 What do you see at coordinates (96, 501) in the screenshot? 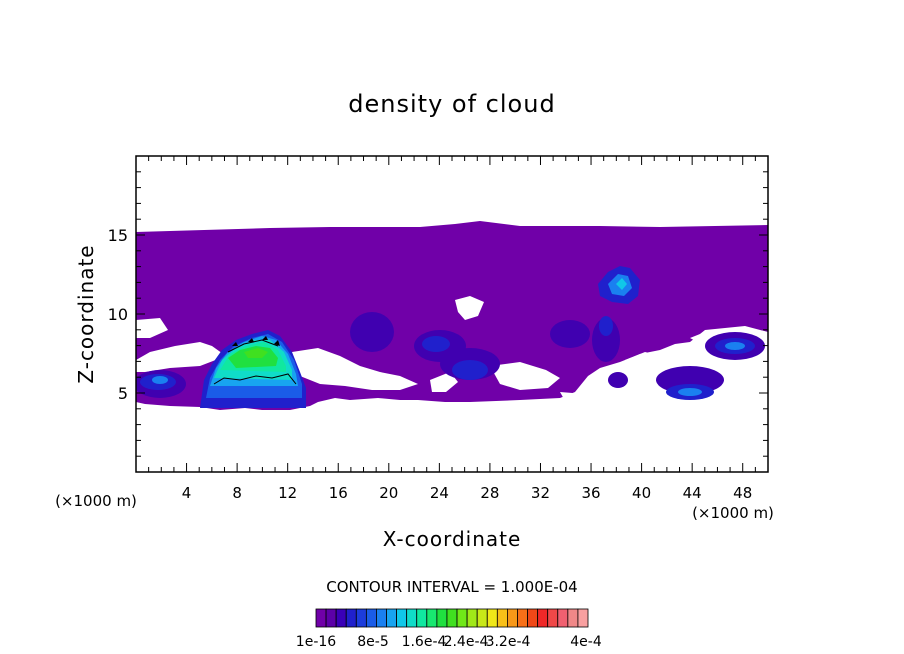
I see `x-unit-left: (×1000 m)` at bounding box center [96, 501].